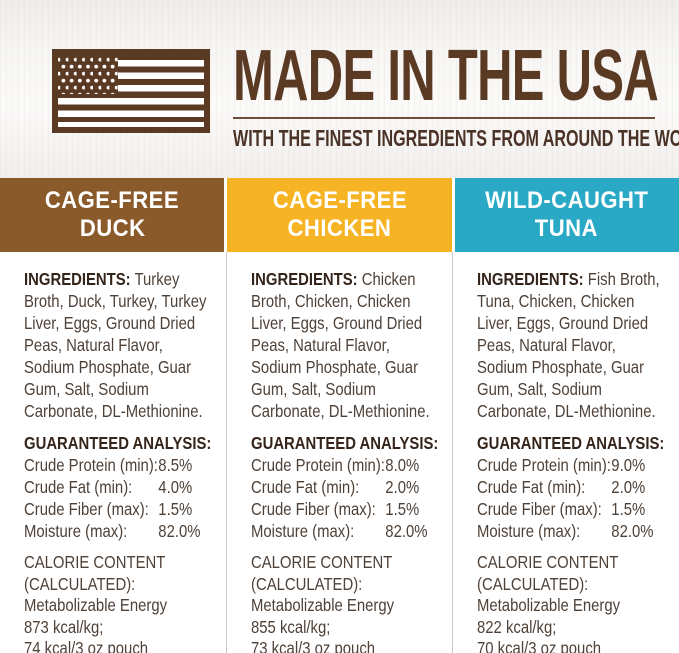 This screenshot has height=653, width=679. Describe the element at coordinates (95, 573) in the screenshot. I see `duck-calorie-title: CALORIE CONTENT (CALCULATED):` at that location.